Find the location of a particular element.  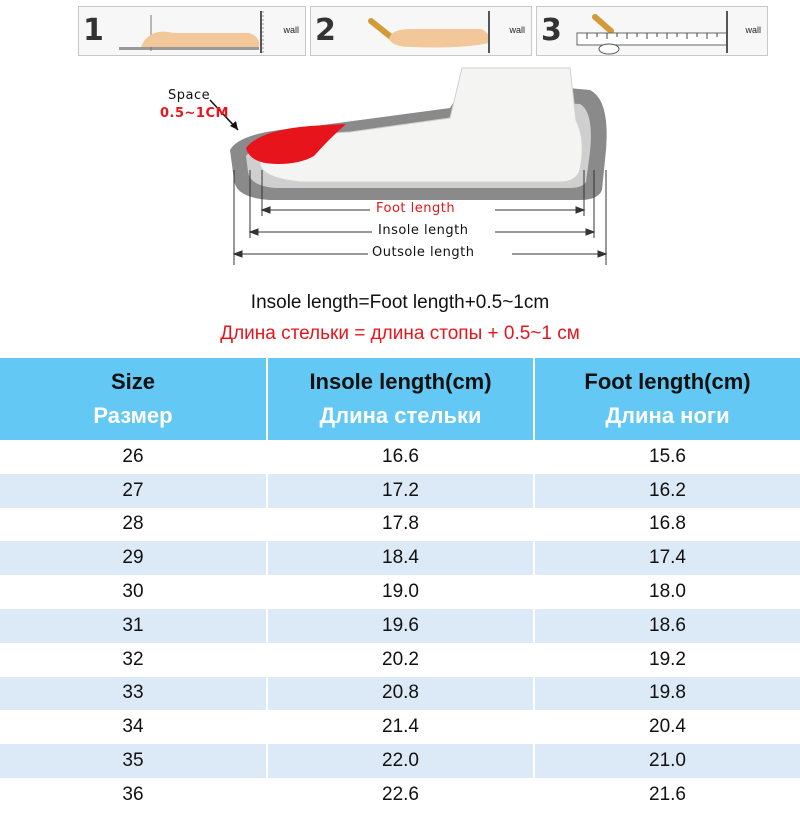

foot-length-cell: 16.2 is located at coordinates (667, 490).